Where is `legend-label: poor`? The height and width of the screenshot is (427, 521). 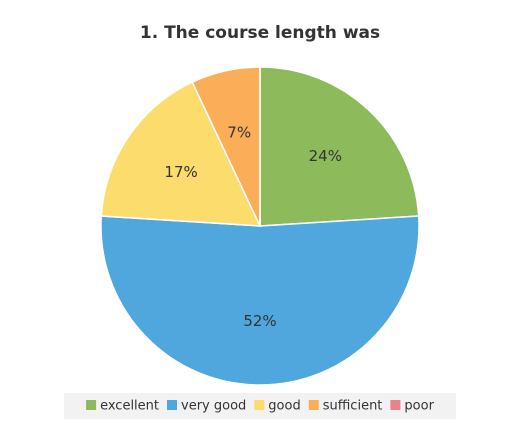
legend-label: poor is located at coordinates (419, 406).